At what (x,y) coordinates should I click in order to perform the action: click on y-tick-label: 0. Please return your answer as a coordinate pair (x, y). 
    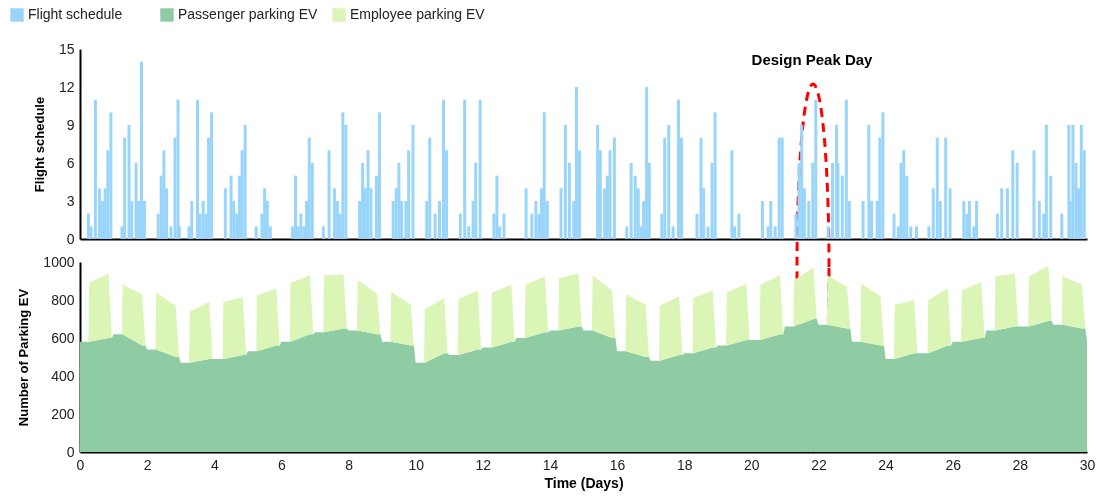
    Looking at the image, I should click on (70, 451).